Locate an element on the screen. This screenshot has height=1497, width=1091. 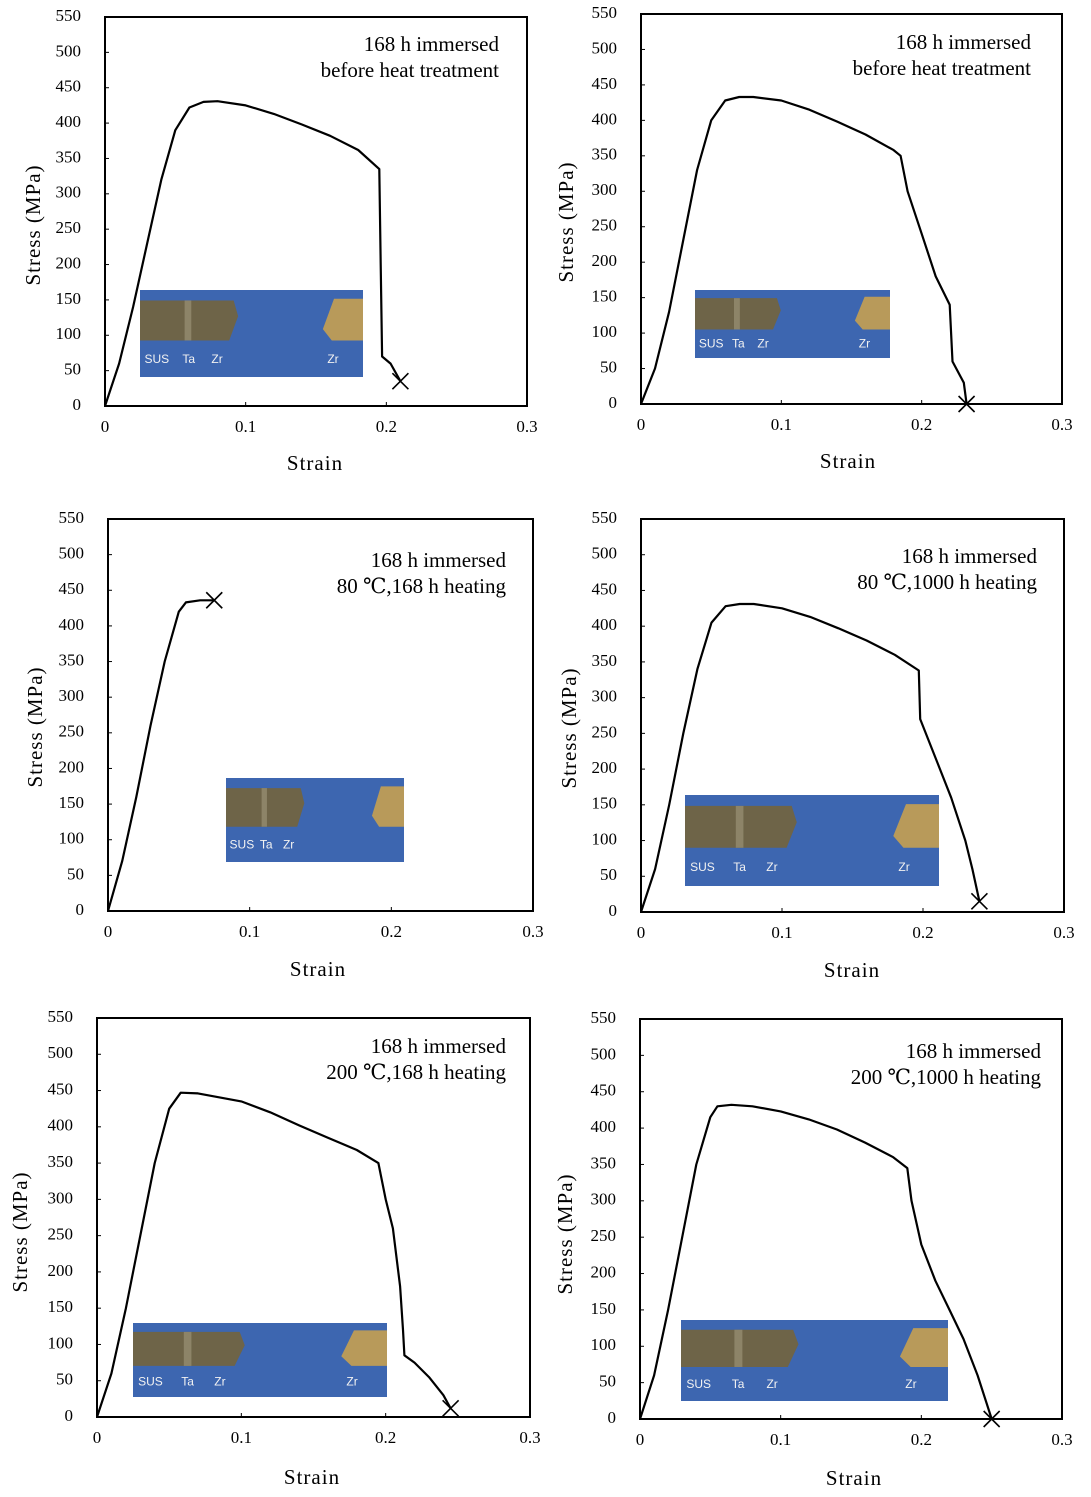
inset-photo: SUS Ta Zr Zr is located at coordinates (792, 324).